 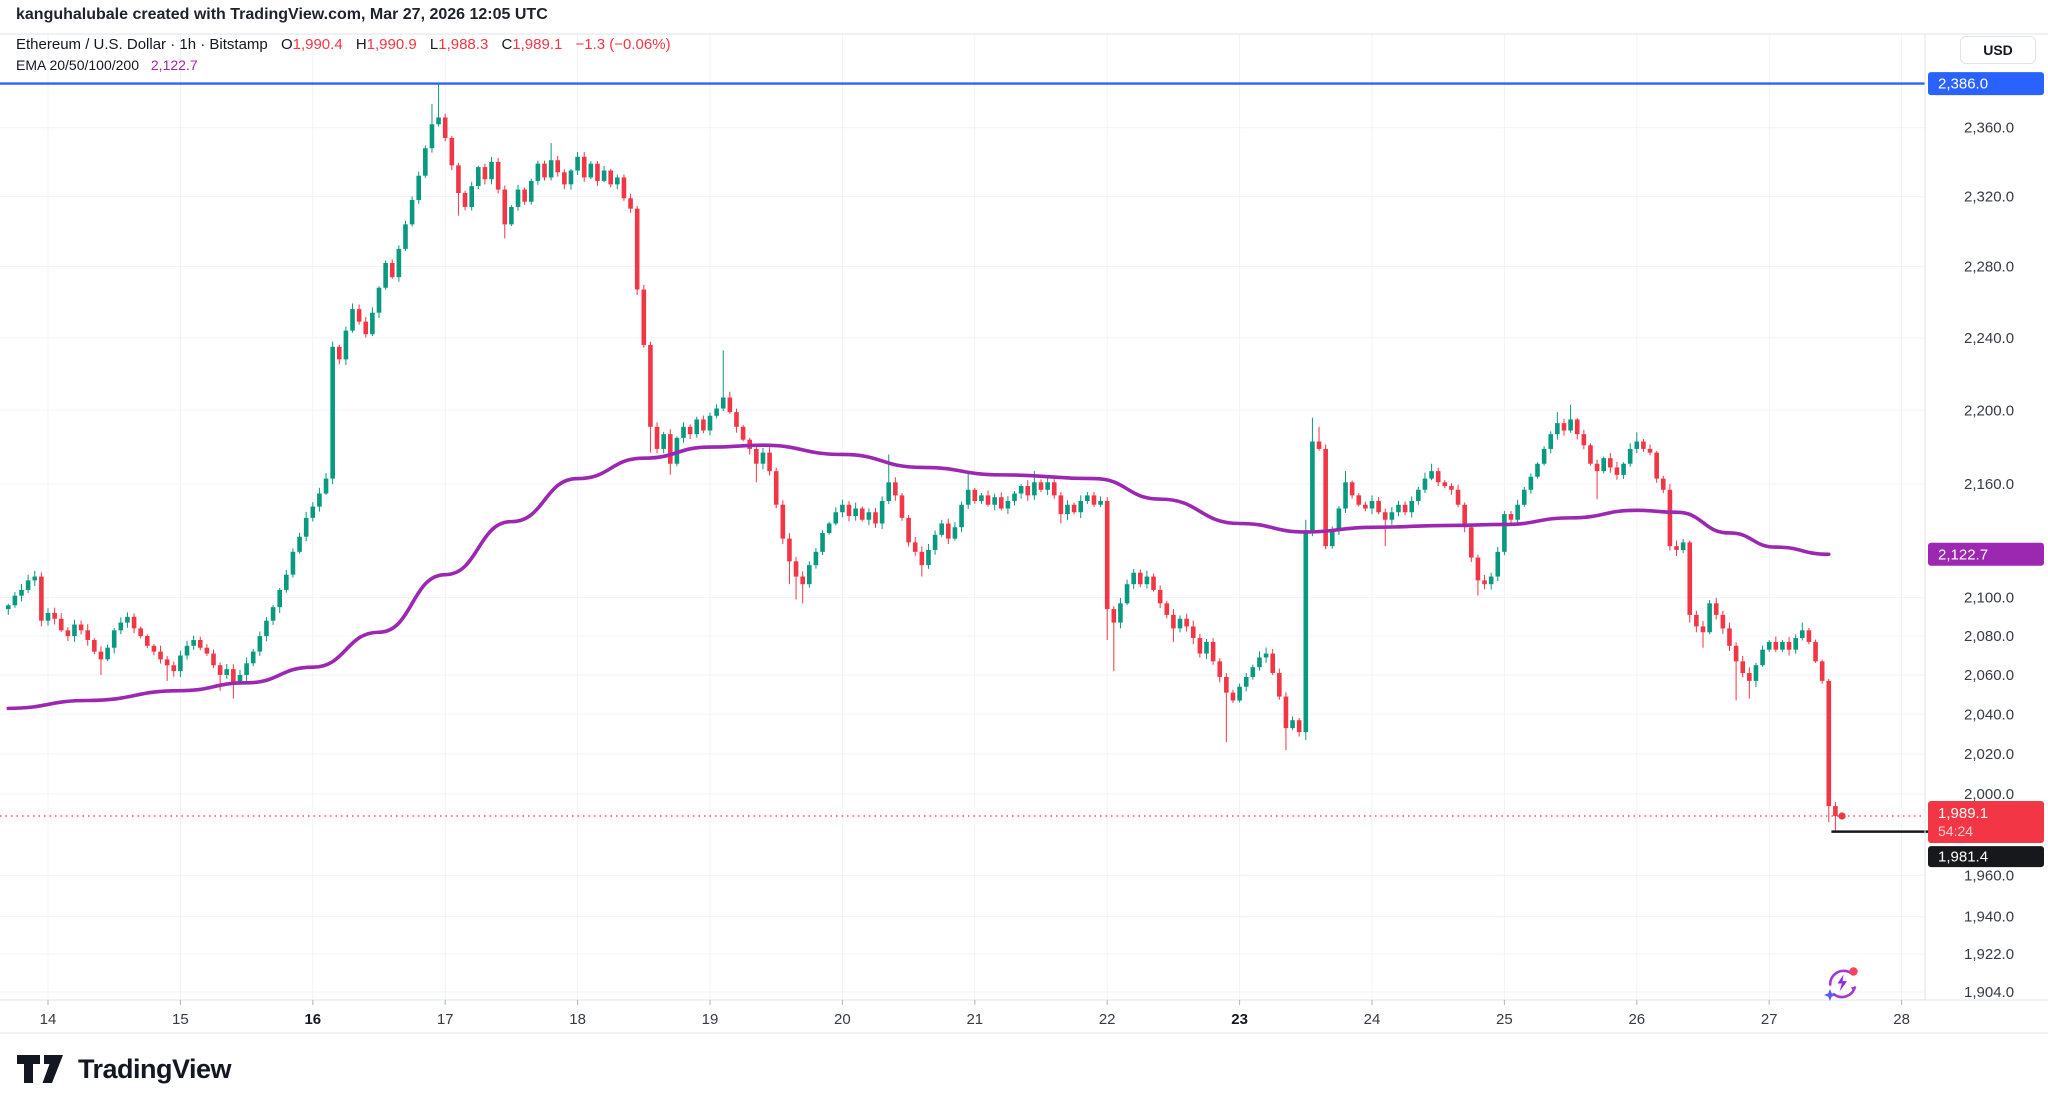 I want to click on last-price-dot, so click(x=1842, y=816).